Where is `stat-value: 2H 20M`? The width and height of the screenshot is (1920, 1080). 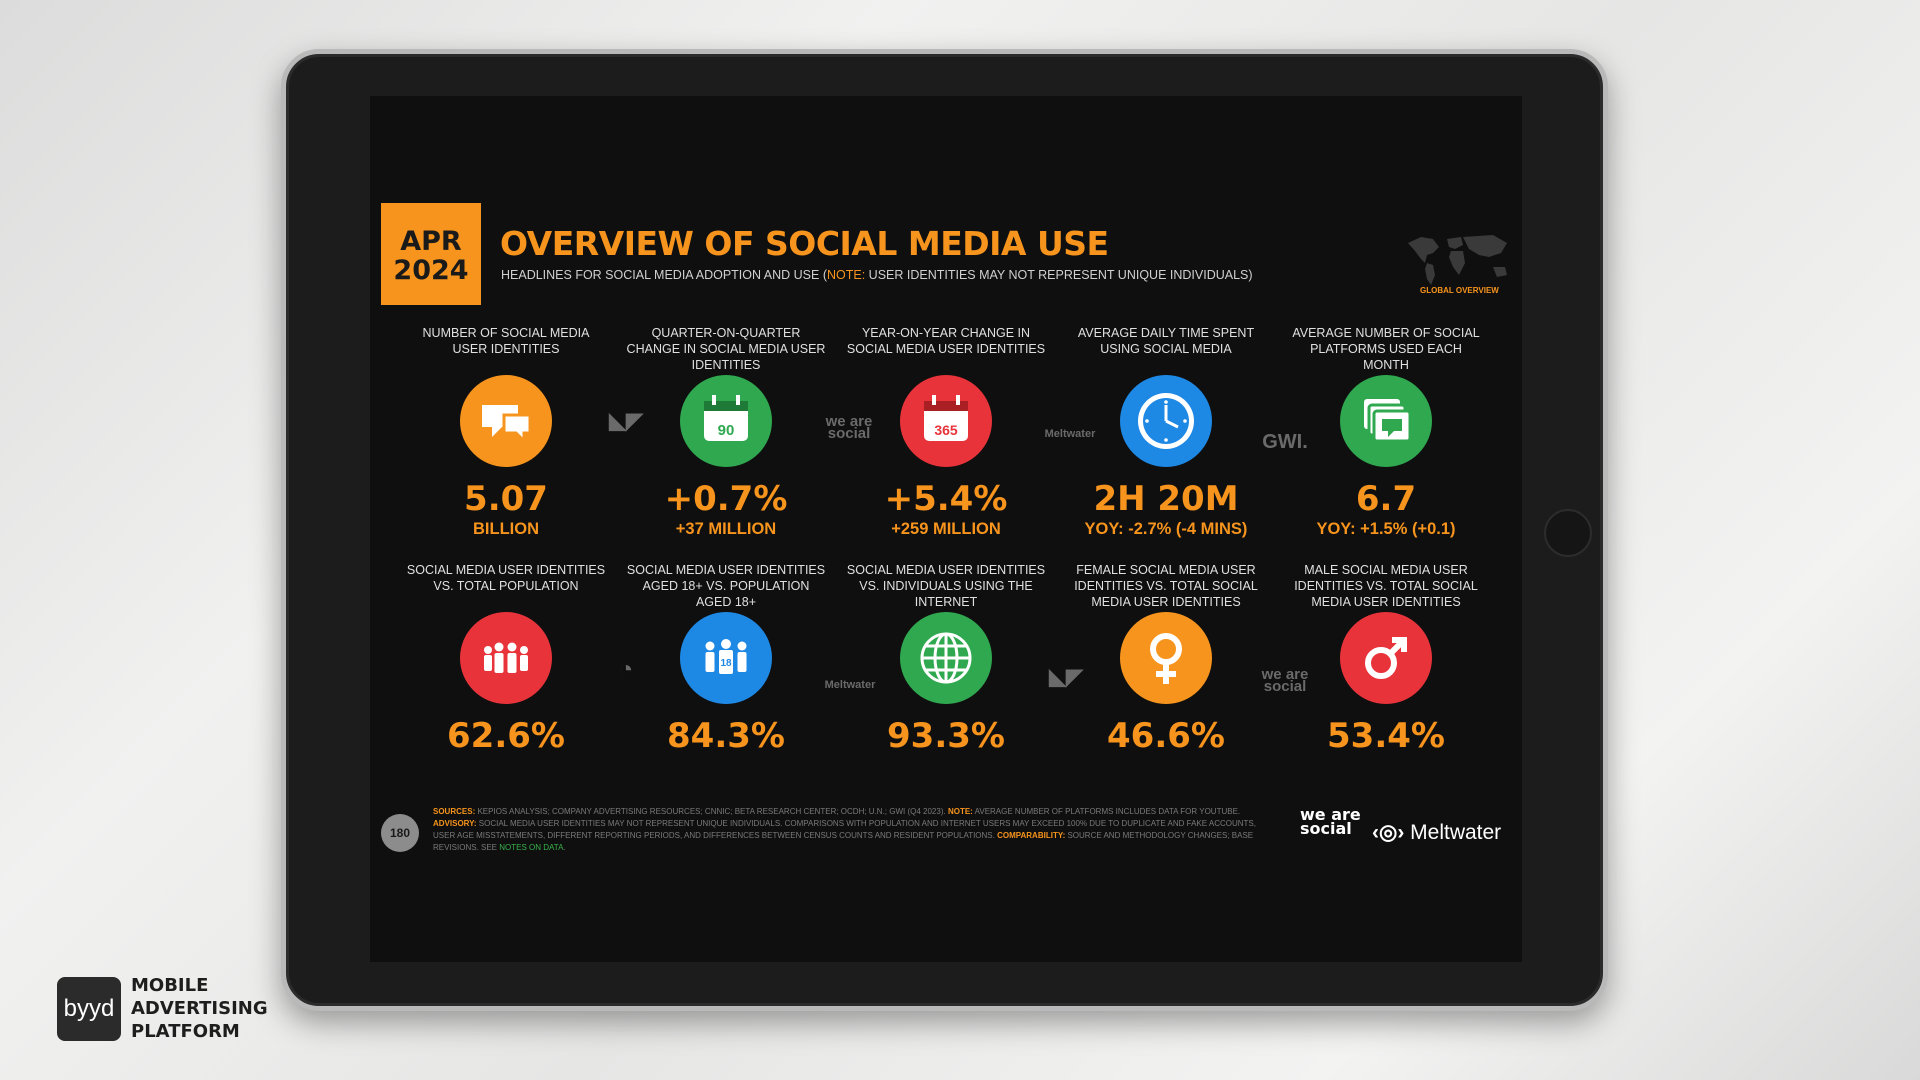
stat-value: 2H 20M is located at coordinates (1166, 499).